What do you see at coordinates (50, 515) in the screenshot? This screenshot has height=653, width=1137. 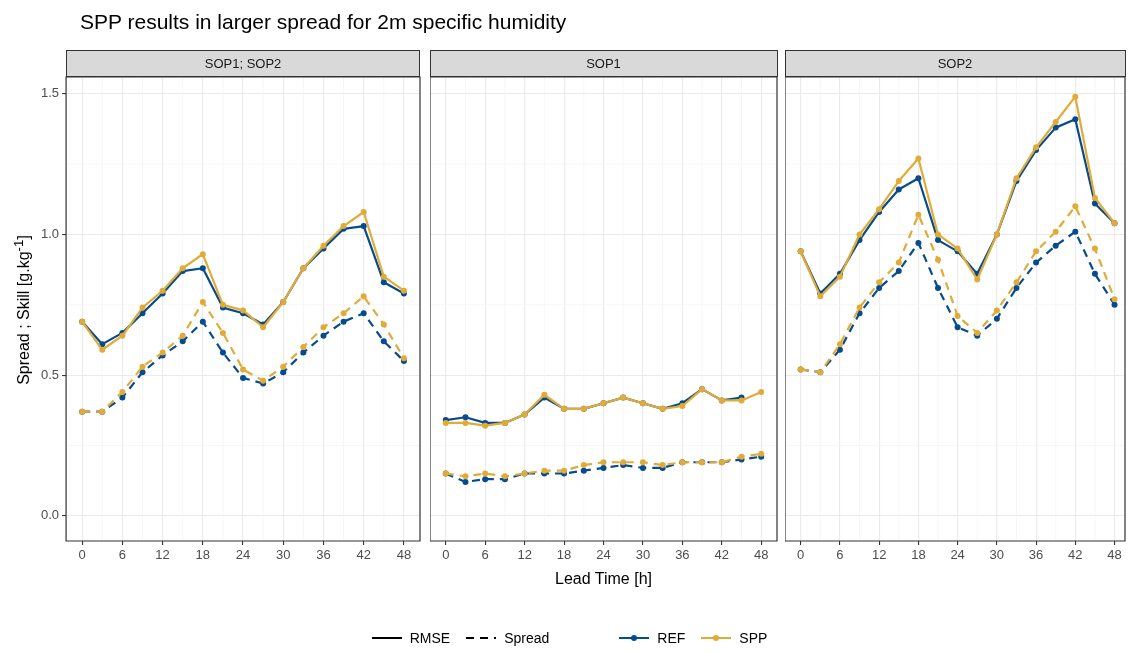 I see `y-tick-label: 0.0` at bounding box center [50, 515].